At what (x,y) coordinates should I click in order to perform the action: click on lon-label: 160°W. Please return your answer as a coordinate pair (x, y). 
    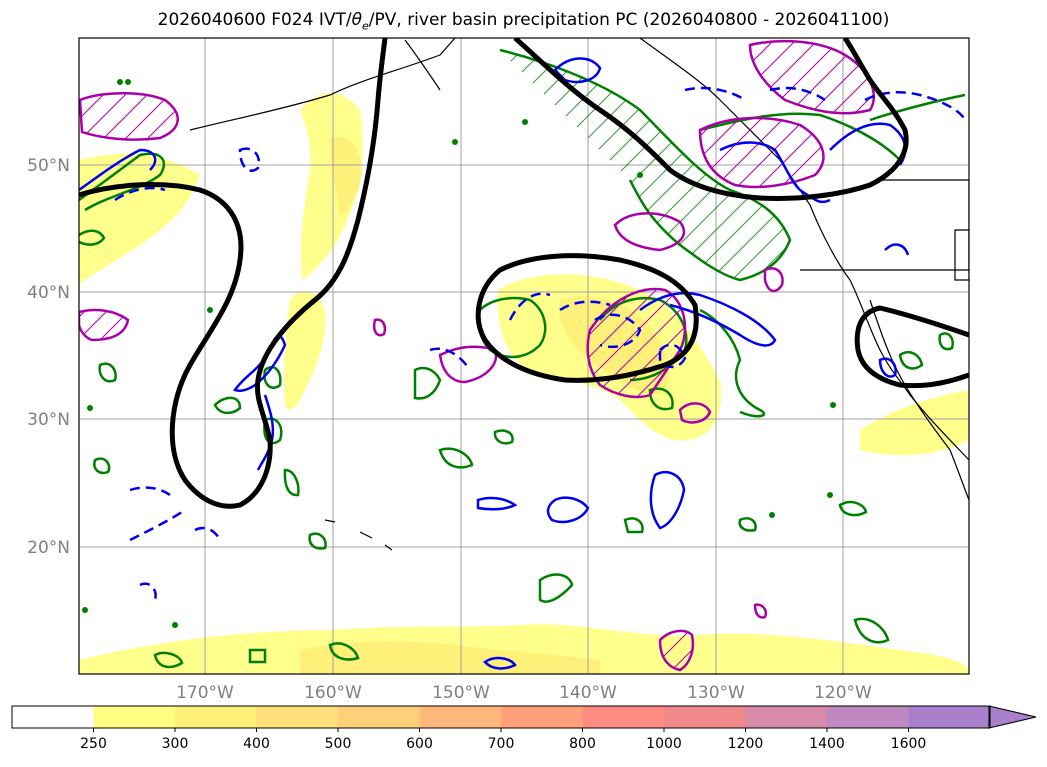
    Looking at the image, I should click on (333, 693).